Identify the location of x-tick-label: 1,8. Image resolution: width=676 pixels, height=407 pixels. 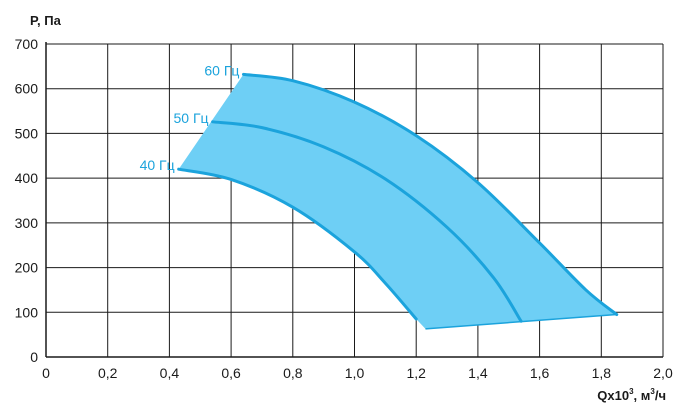
(602, 373).